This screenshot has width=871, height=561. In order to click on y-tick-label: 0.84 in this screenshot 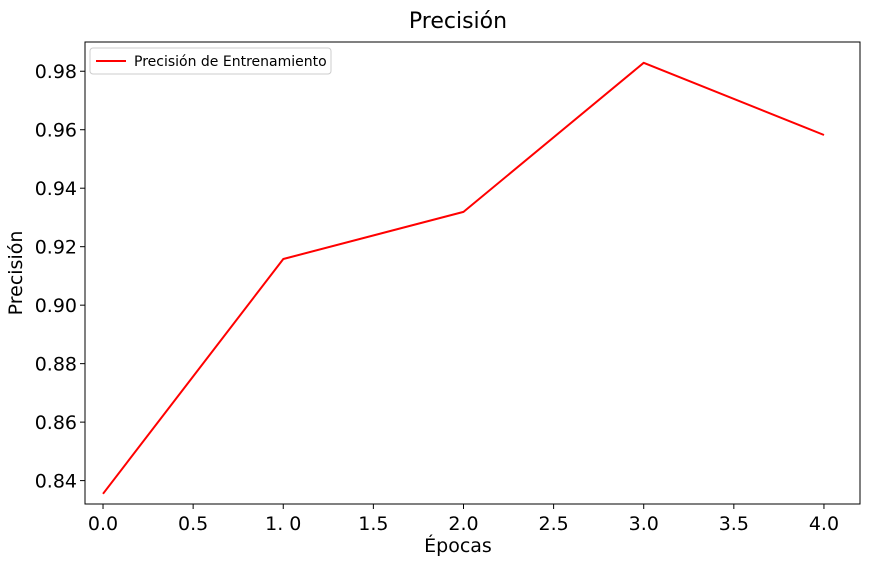, I will do `click(56, 482)`.